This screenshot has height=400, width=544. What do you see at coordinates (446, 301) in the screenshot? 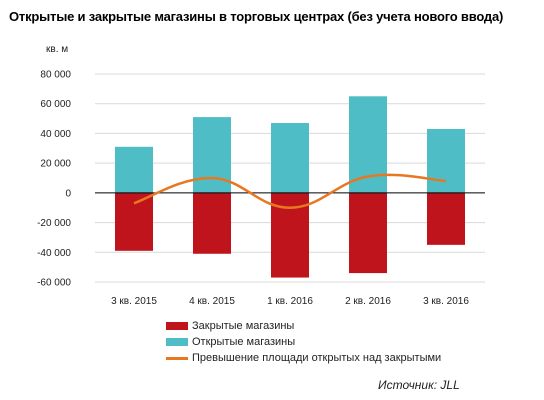
I see `x-tick-label: 3 кв. 2016` at bounding box center [446, 301].